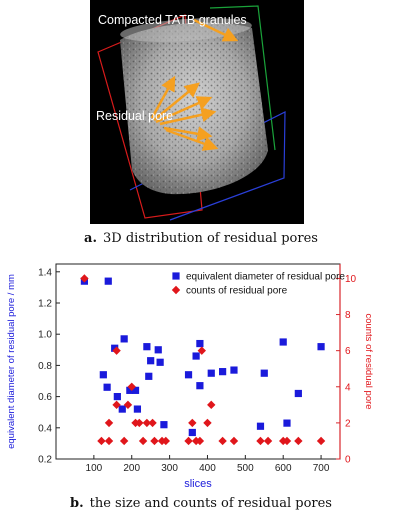 The width and height of the screenshot is (402, 517). I want to click on legend-marker-diameter, so click(176, 276).